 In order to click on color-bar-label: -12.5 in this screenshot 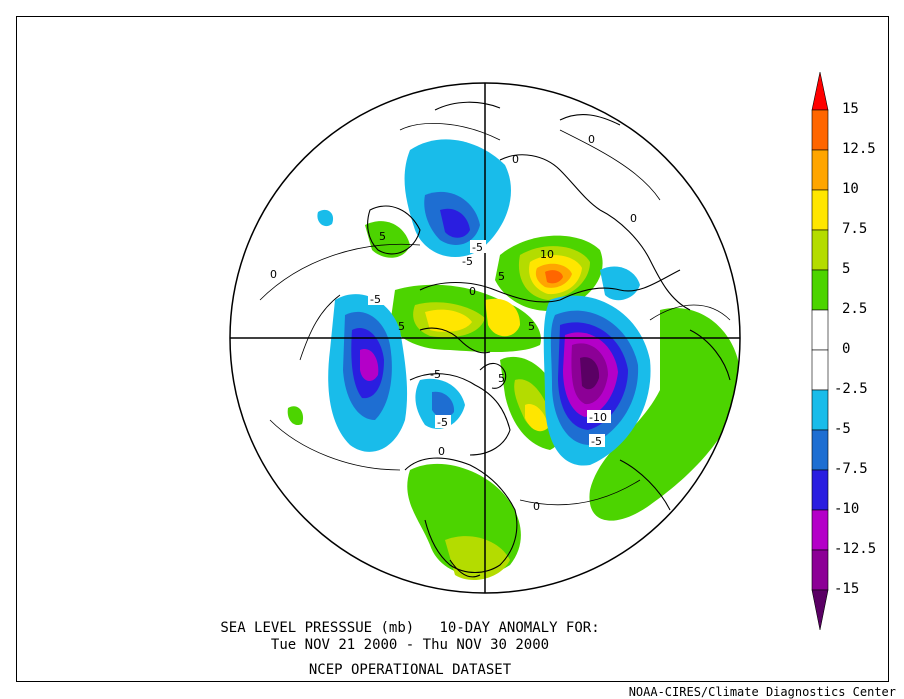, I will do `click(855, 549)`.